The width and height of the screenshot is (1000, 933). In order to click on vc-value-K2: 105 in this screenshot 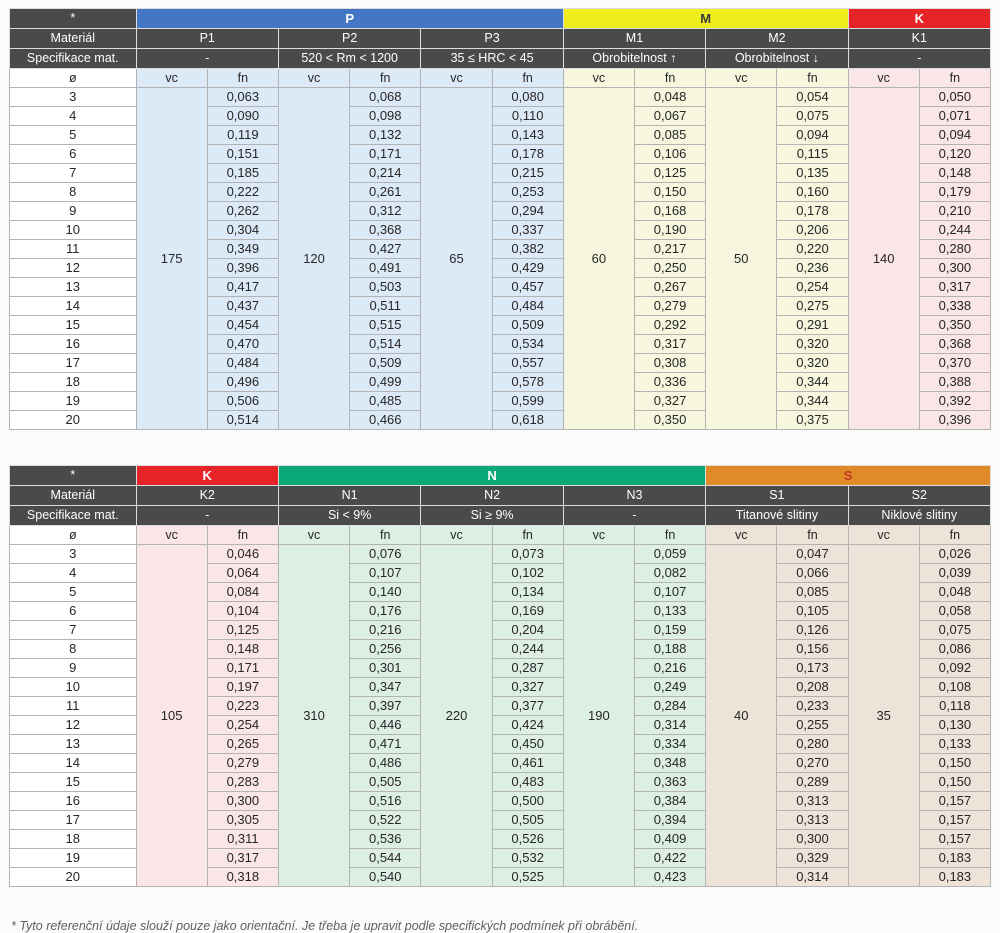, I will do `click(171, 715)`.